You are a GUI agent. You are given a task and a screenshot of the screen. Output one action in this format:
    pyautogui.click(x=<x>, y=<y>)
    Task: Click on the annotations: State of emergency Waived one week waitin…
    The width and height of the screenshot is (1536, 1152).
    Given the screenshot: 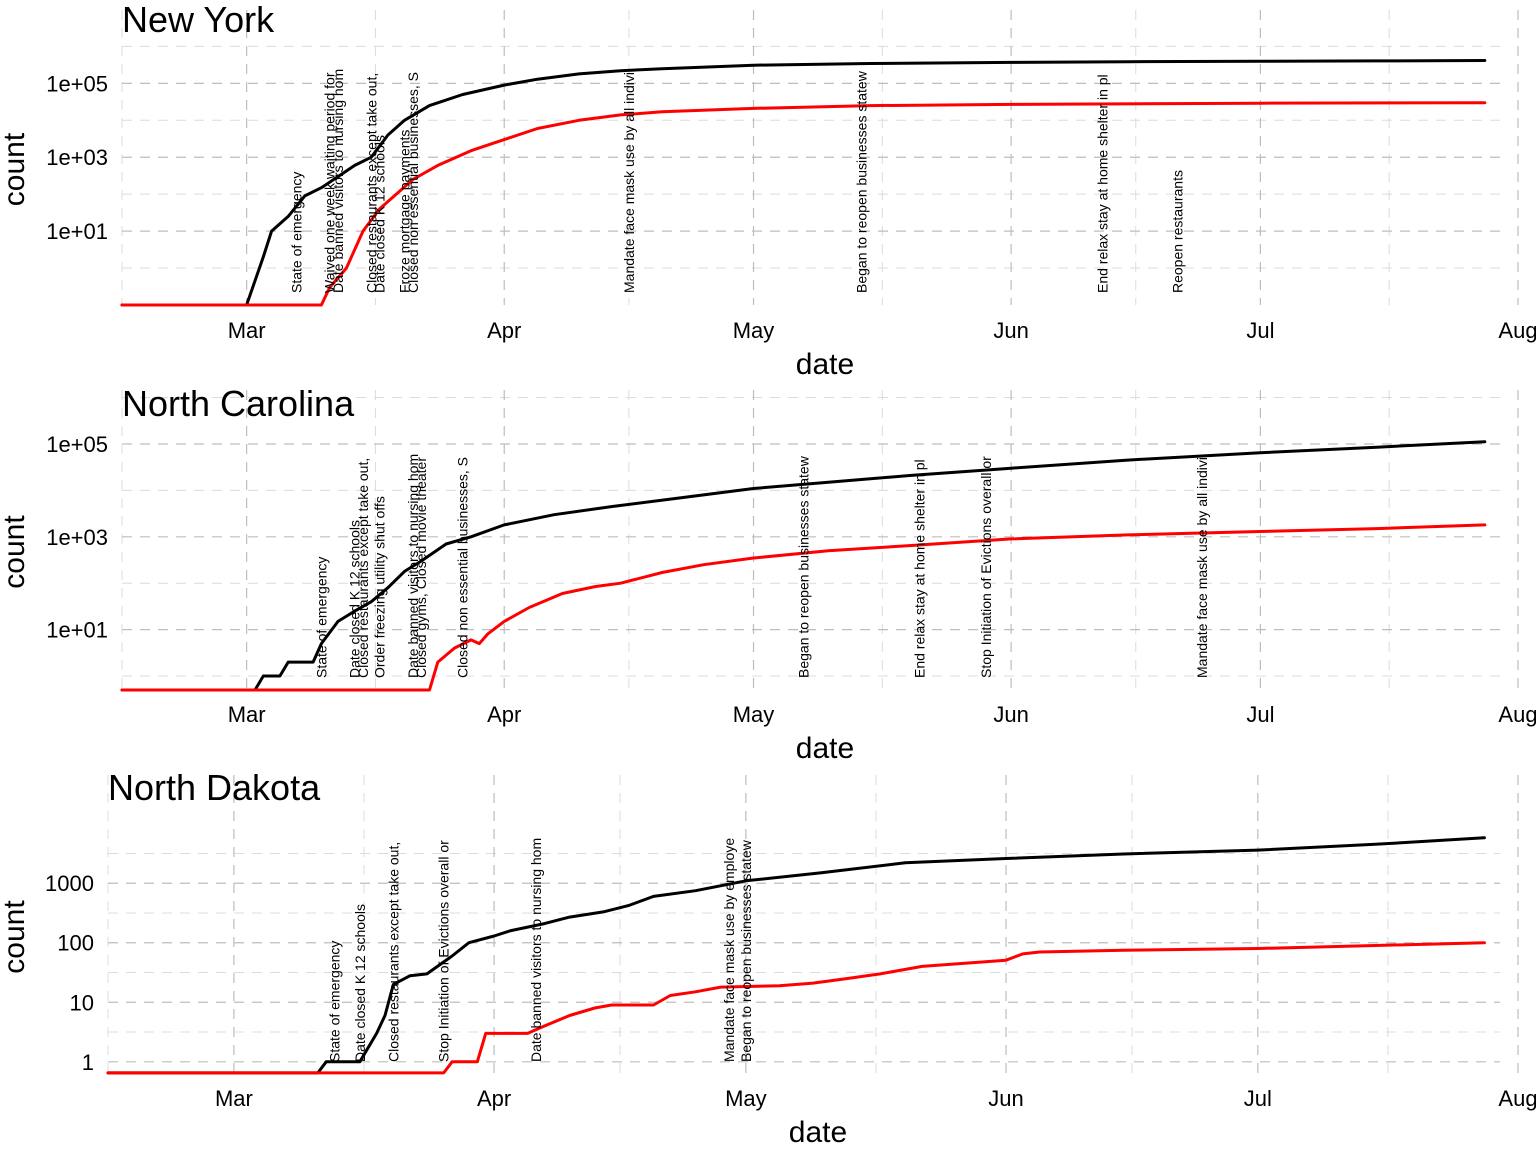 What is the action you would take?
    pyautogui.click(x=737, y=181)
    